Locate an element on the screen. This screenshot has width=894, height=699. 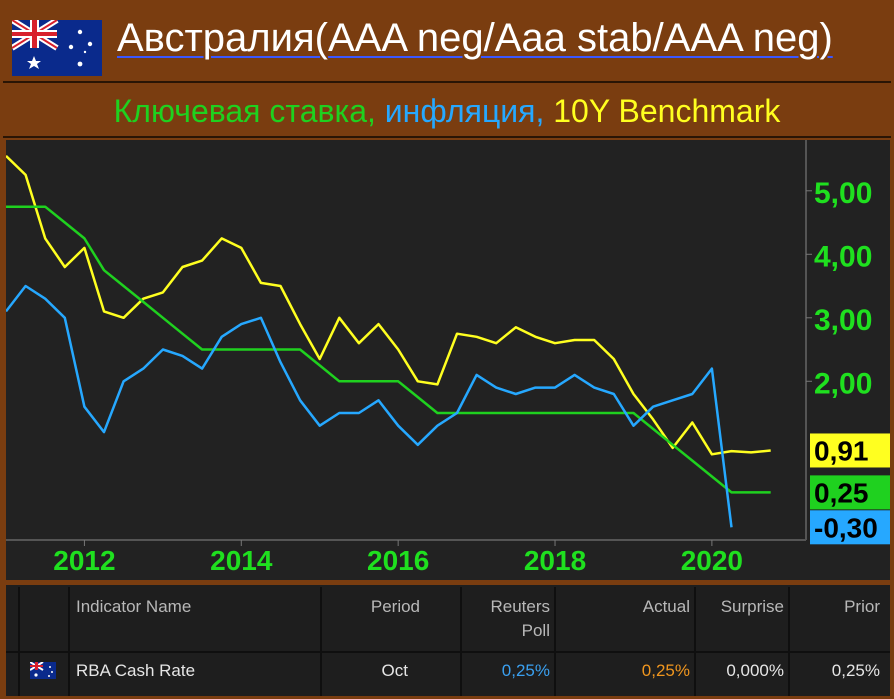
x-tick-label: 2016 is located at coordinates (398, 560).